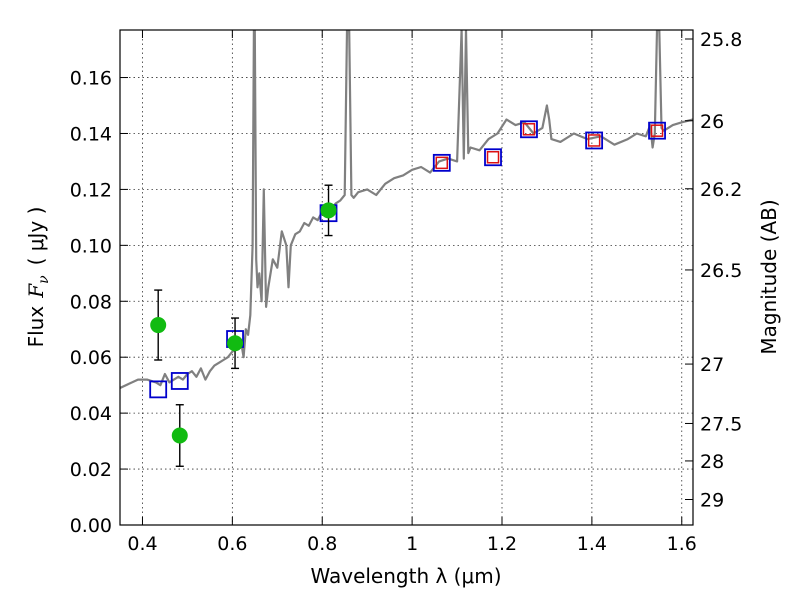  Describe the element at coordinates (502, 544) in the screenshot. I see `x-tick-label: 1.2` at that location.